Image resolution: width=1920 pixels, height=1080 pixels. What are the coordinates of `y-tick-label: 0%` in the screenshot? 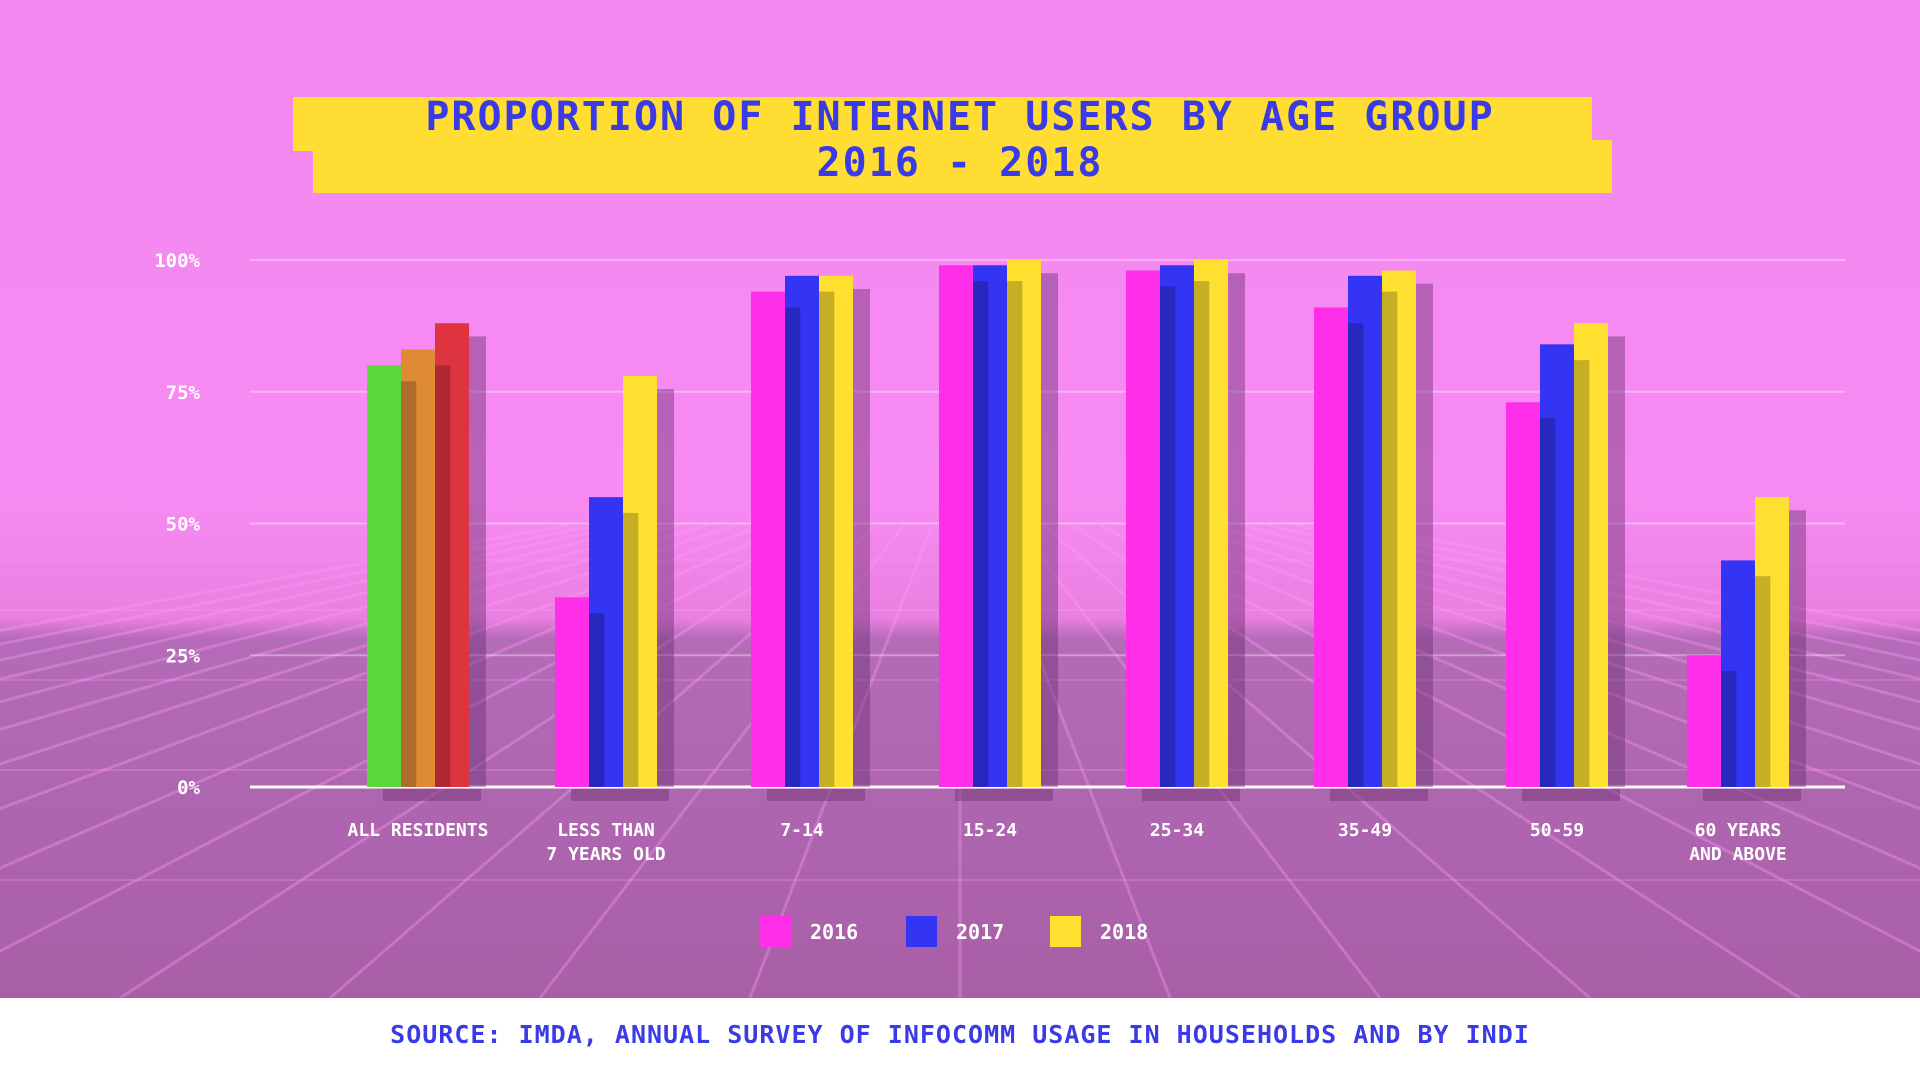 It's located at (188, 788).